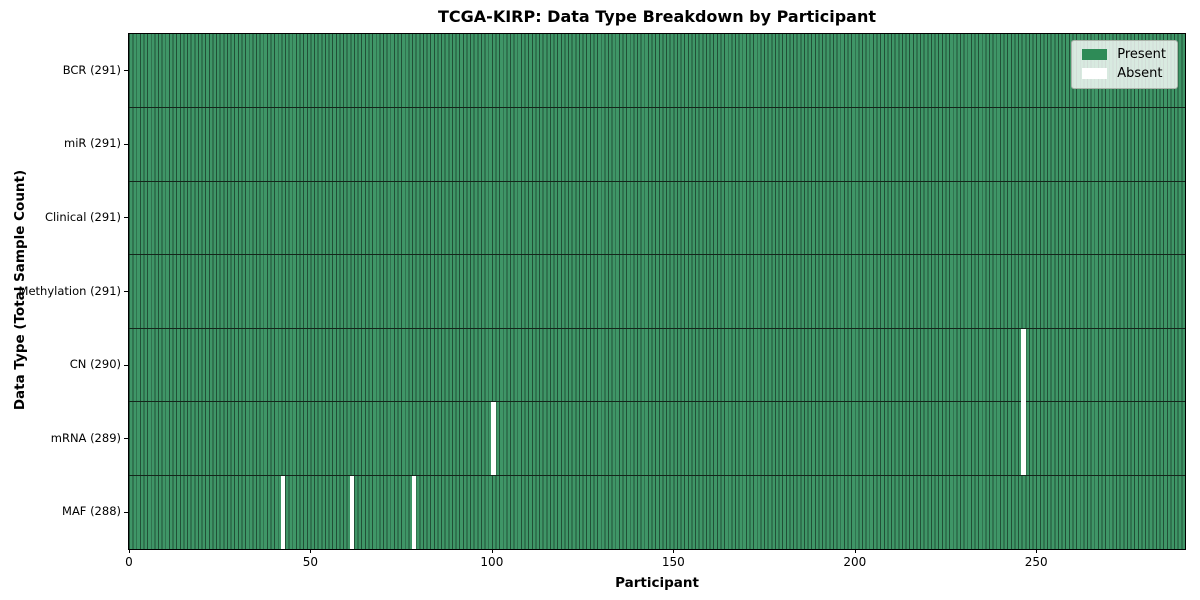 The width and height of the screenshot is (1200, 600). I want to click on row-boundary-5-seg0, so click(575, 402).